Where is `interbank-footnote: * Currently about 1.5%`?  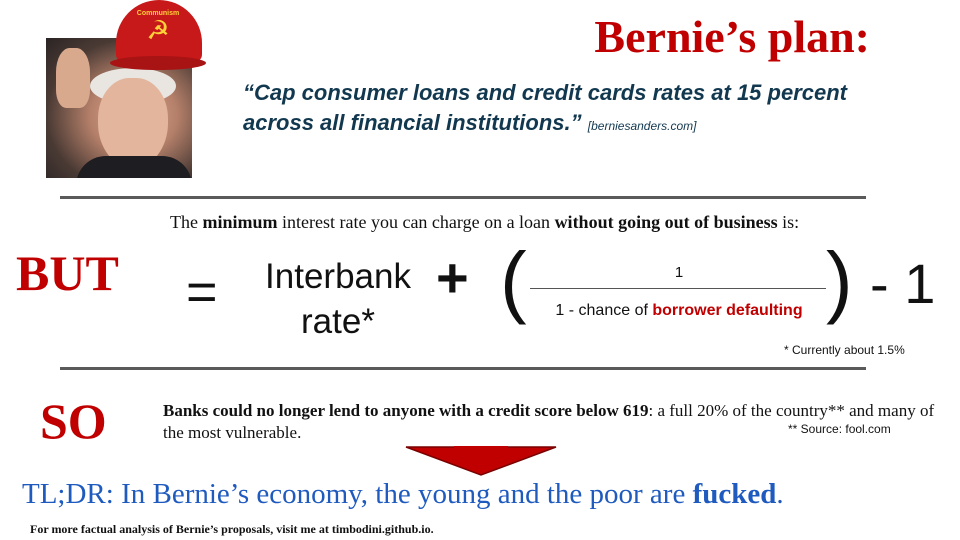 interbank-footnote: * Currently about 1.5% is located at coordinates (844, 350).